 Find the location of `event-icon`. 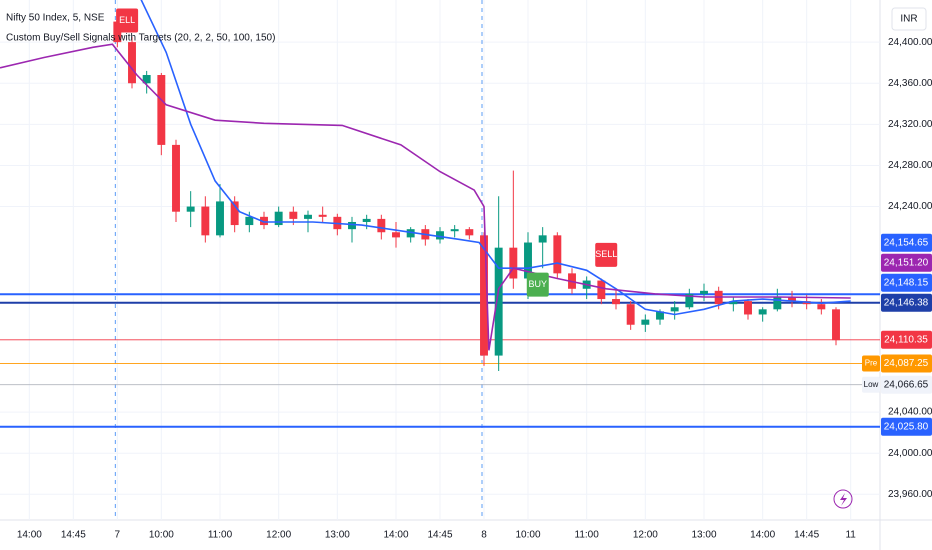

event-icon is located at coordinates (843, 499).